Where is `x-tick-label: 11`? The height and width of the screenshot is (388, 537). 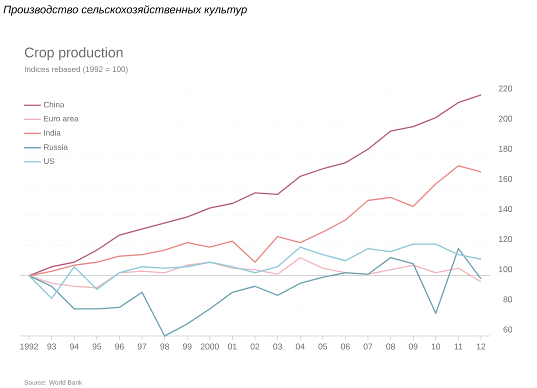 x-tick-label: 11 is located at coordinates (458, 347).